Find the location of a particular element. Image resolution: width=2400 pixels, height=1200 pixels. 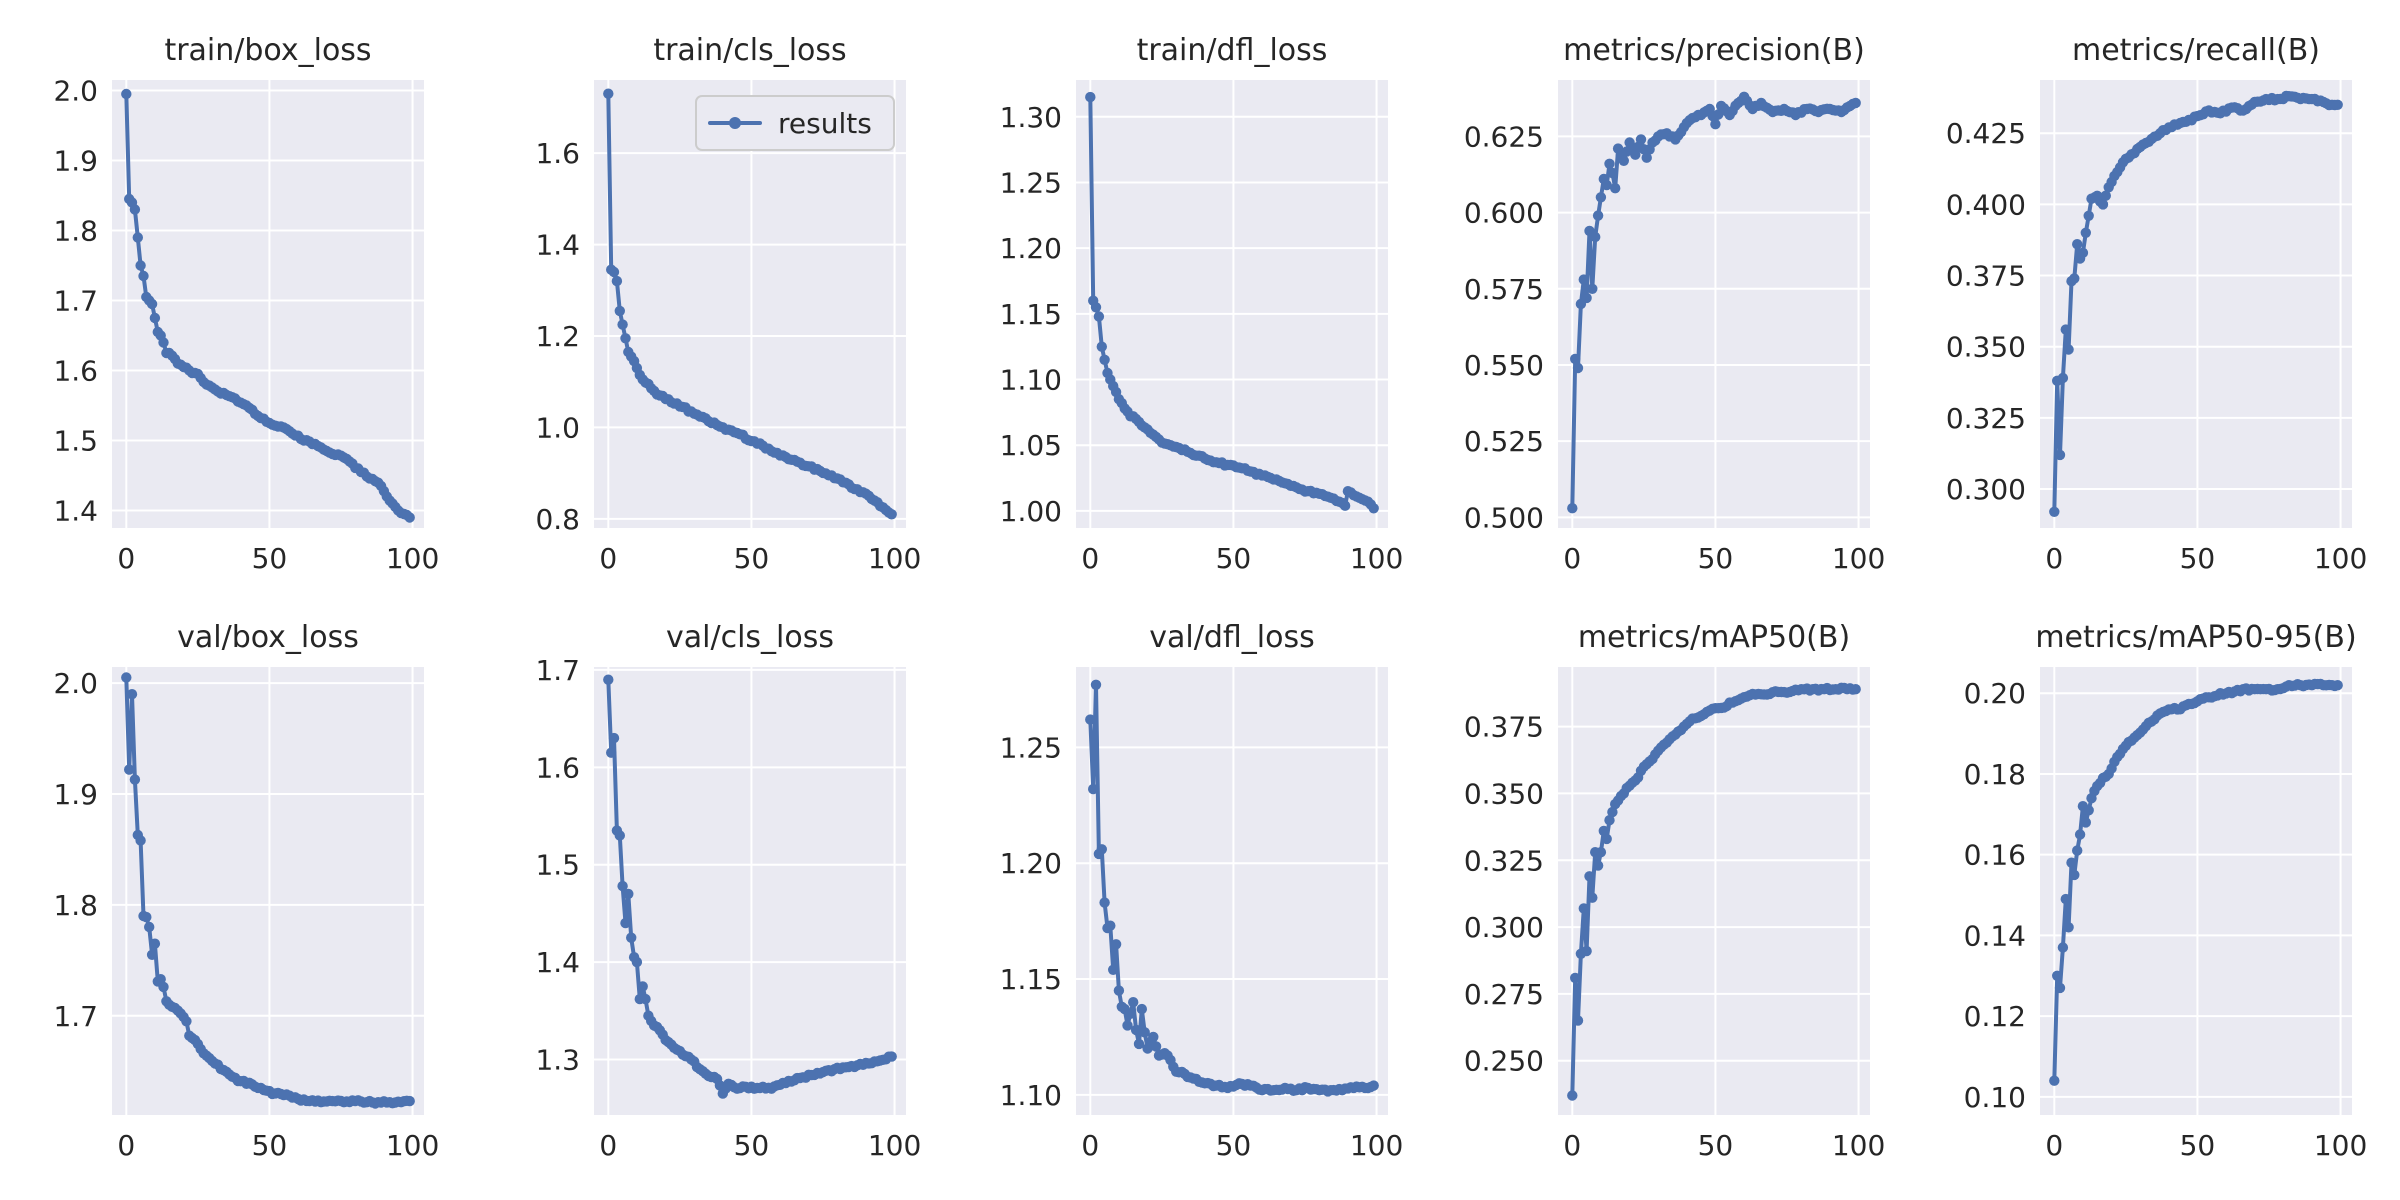

chart-train-dfl-loss-y-tick-label: 1.00 is located at coordinates (1031, 511).